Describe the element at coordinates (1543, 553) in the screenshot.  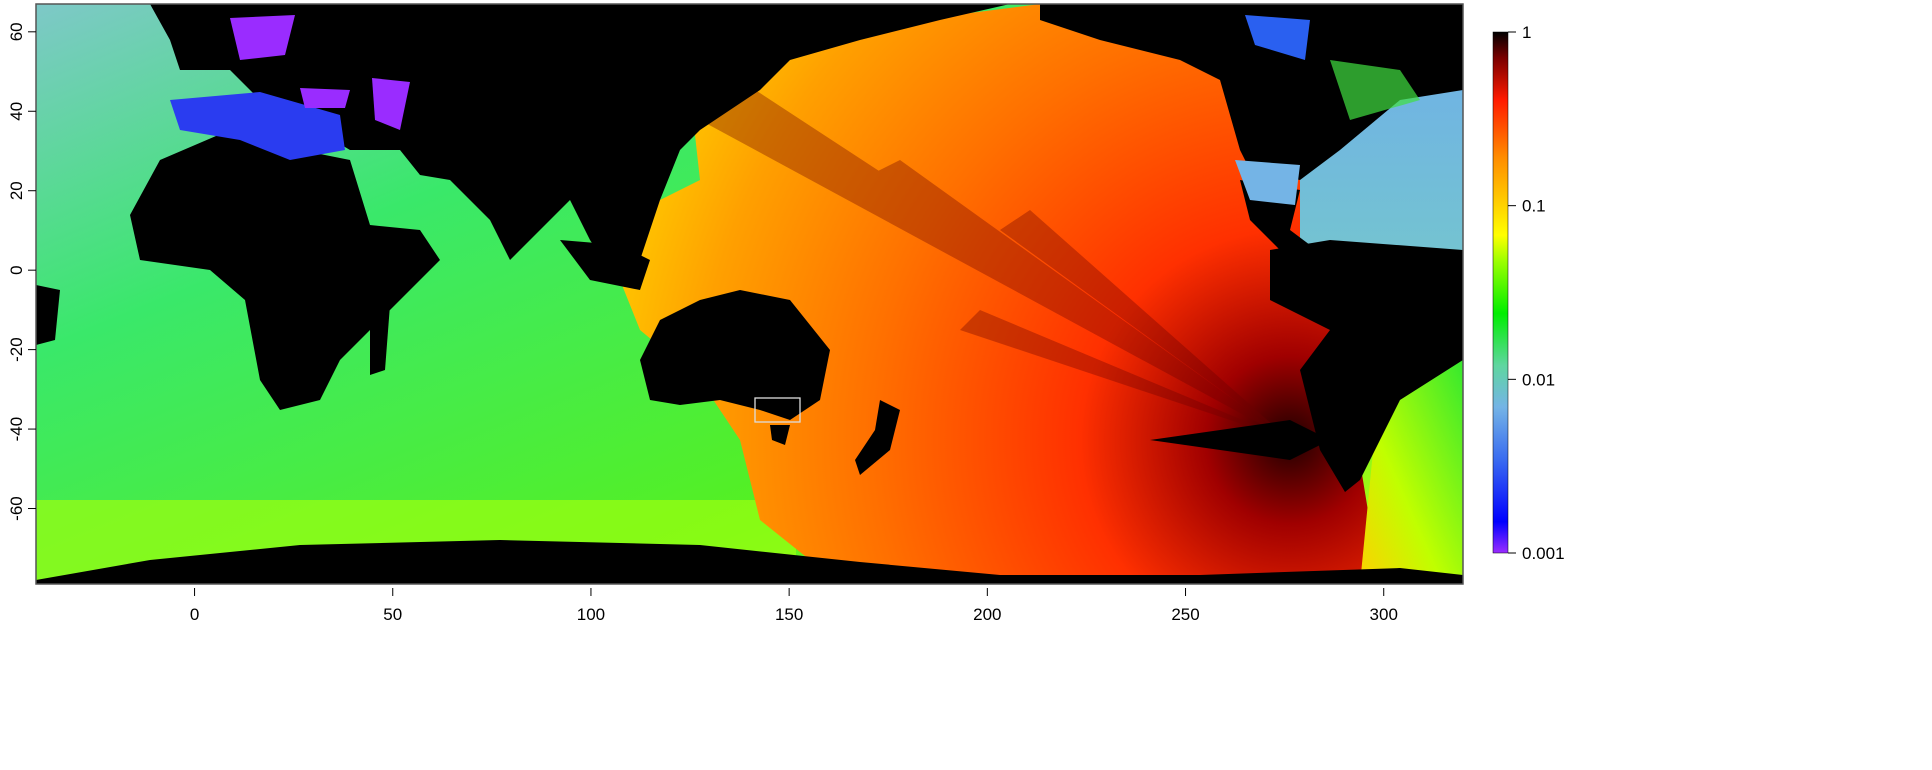
I see `colorbar-tick-label: 0.001` at that location.